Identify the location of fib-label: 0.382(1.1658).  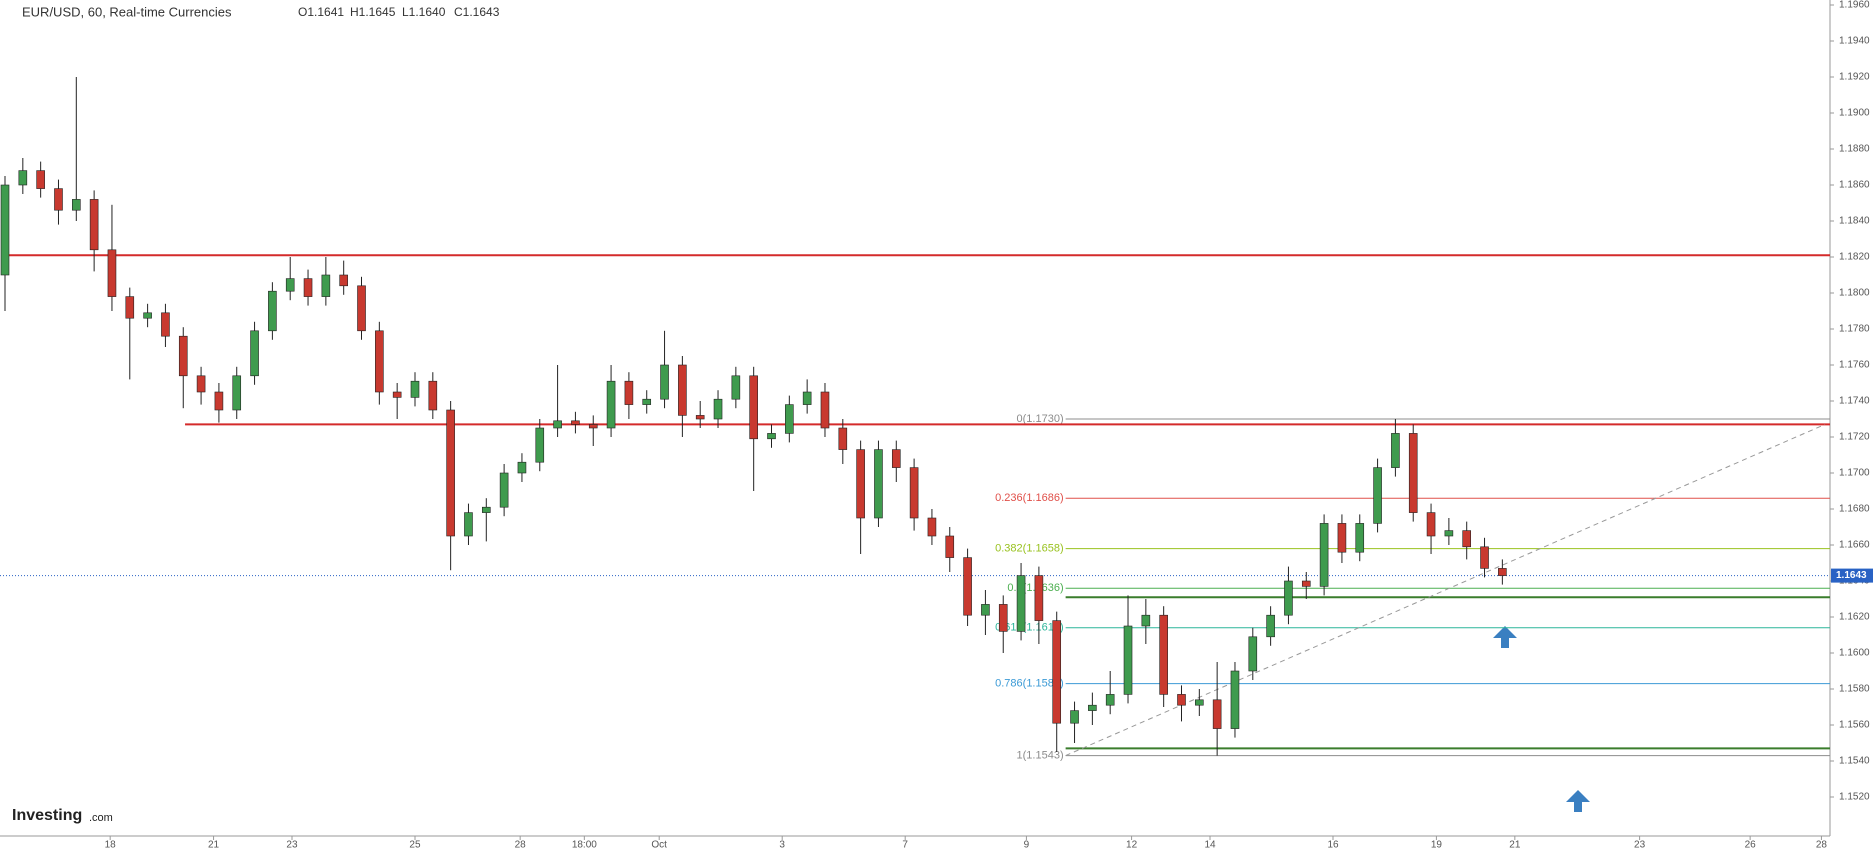
(1029, 549).